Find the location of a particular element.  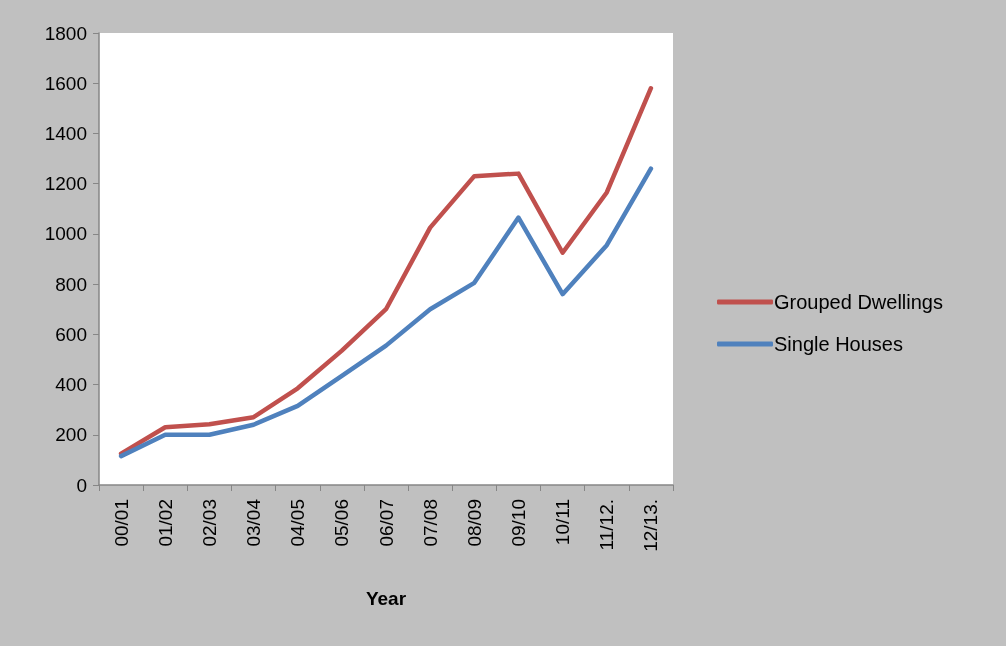

x-tick-label: 00/01 is located at coordinates (121, 523).